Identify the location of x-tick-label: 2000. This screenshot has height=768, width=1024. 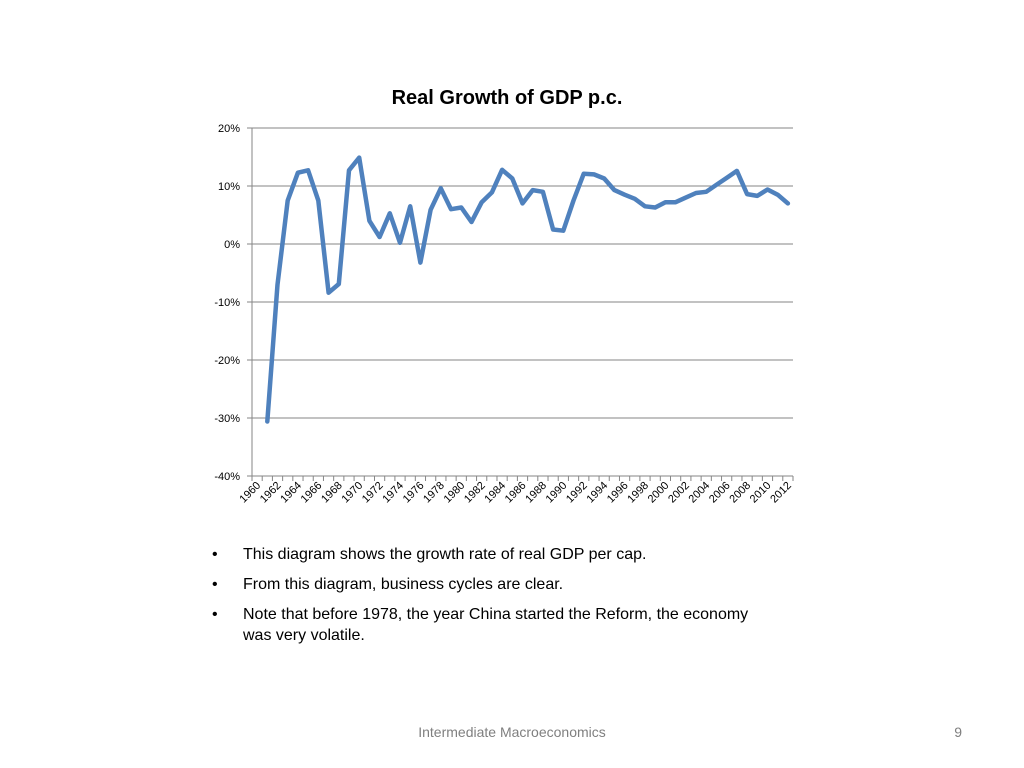
(659, 493).